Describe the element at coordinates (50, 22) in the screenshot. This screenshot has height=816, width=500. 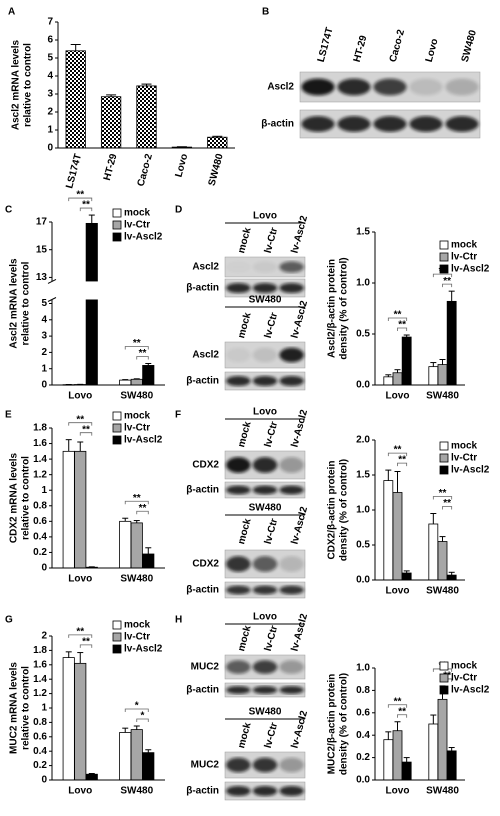
I see `y-tick-label: 7` at that location.